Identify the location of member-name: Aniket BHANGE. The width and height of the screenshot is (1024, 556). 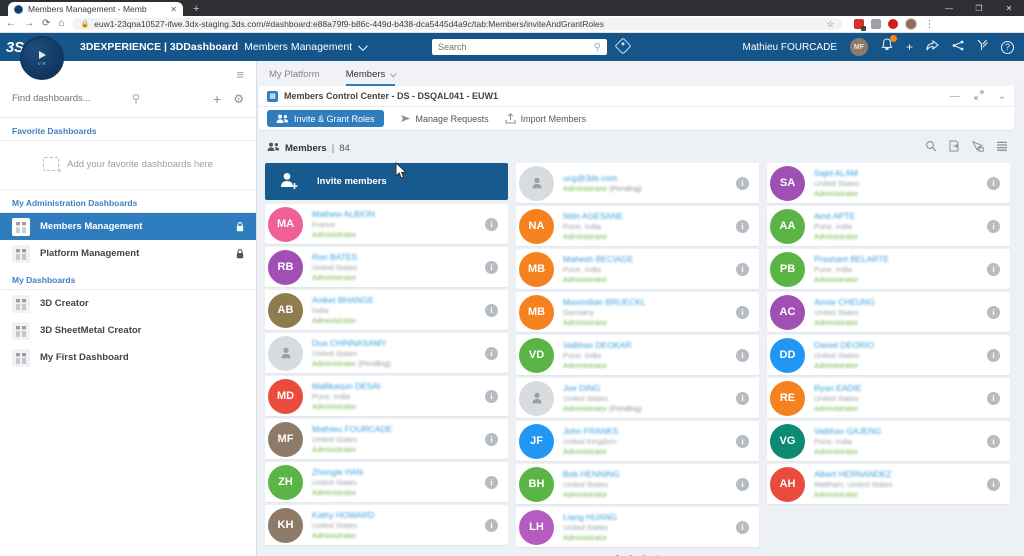
(343, 300).